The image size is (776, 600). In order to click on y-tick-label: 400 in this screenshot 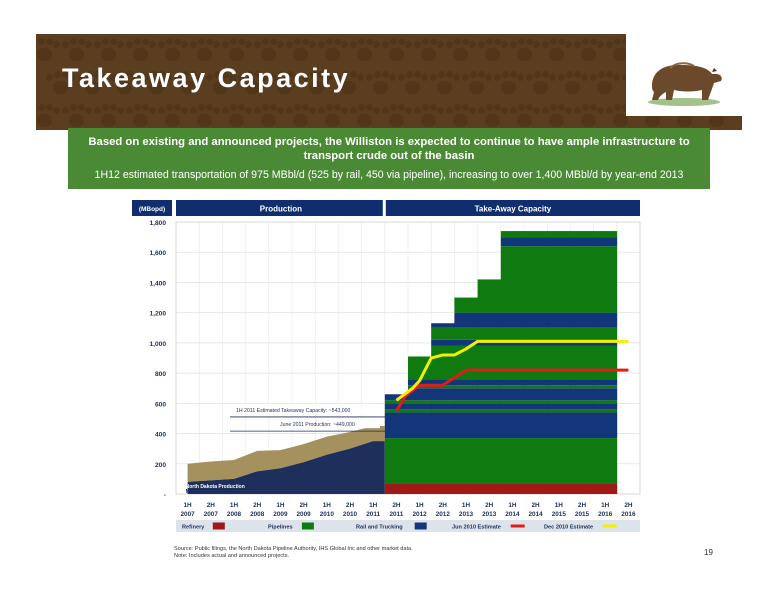, I will do `click(160, 435)`.